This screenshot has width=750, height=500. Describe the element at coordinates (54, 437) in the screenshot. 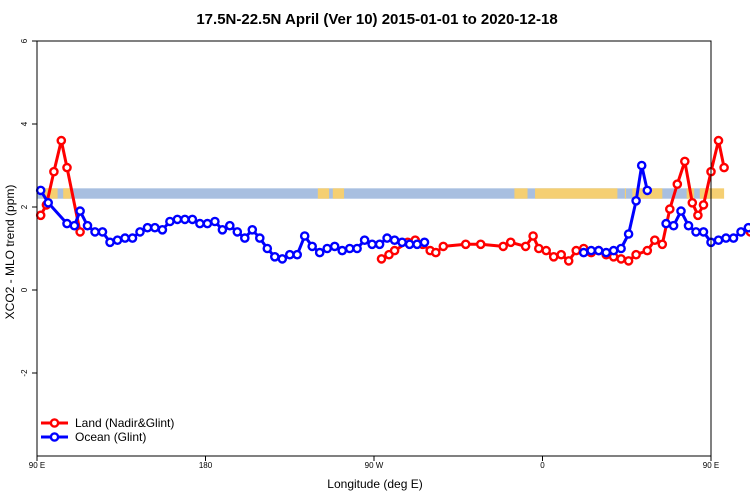

I see `legend-ocean-marker` at that location.